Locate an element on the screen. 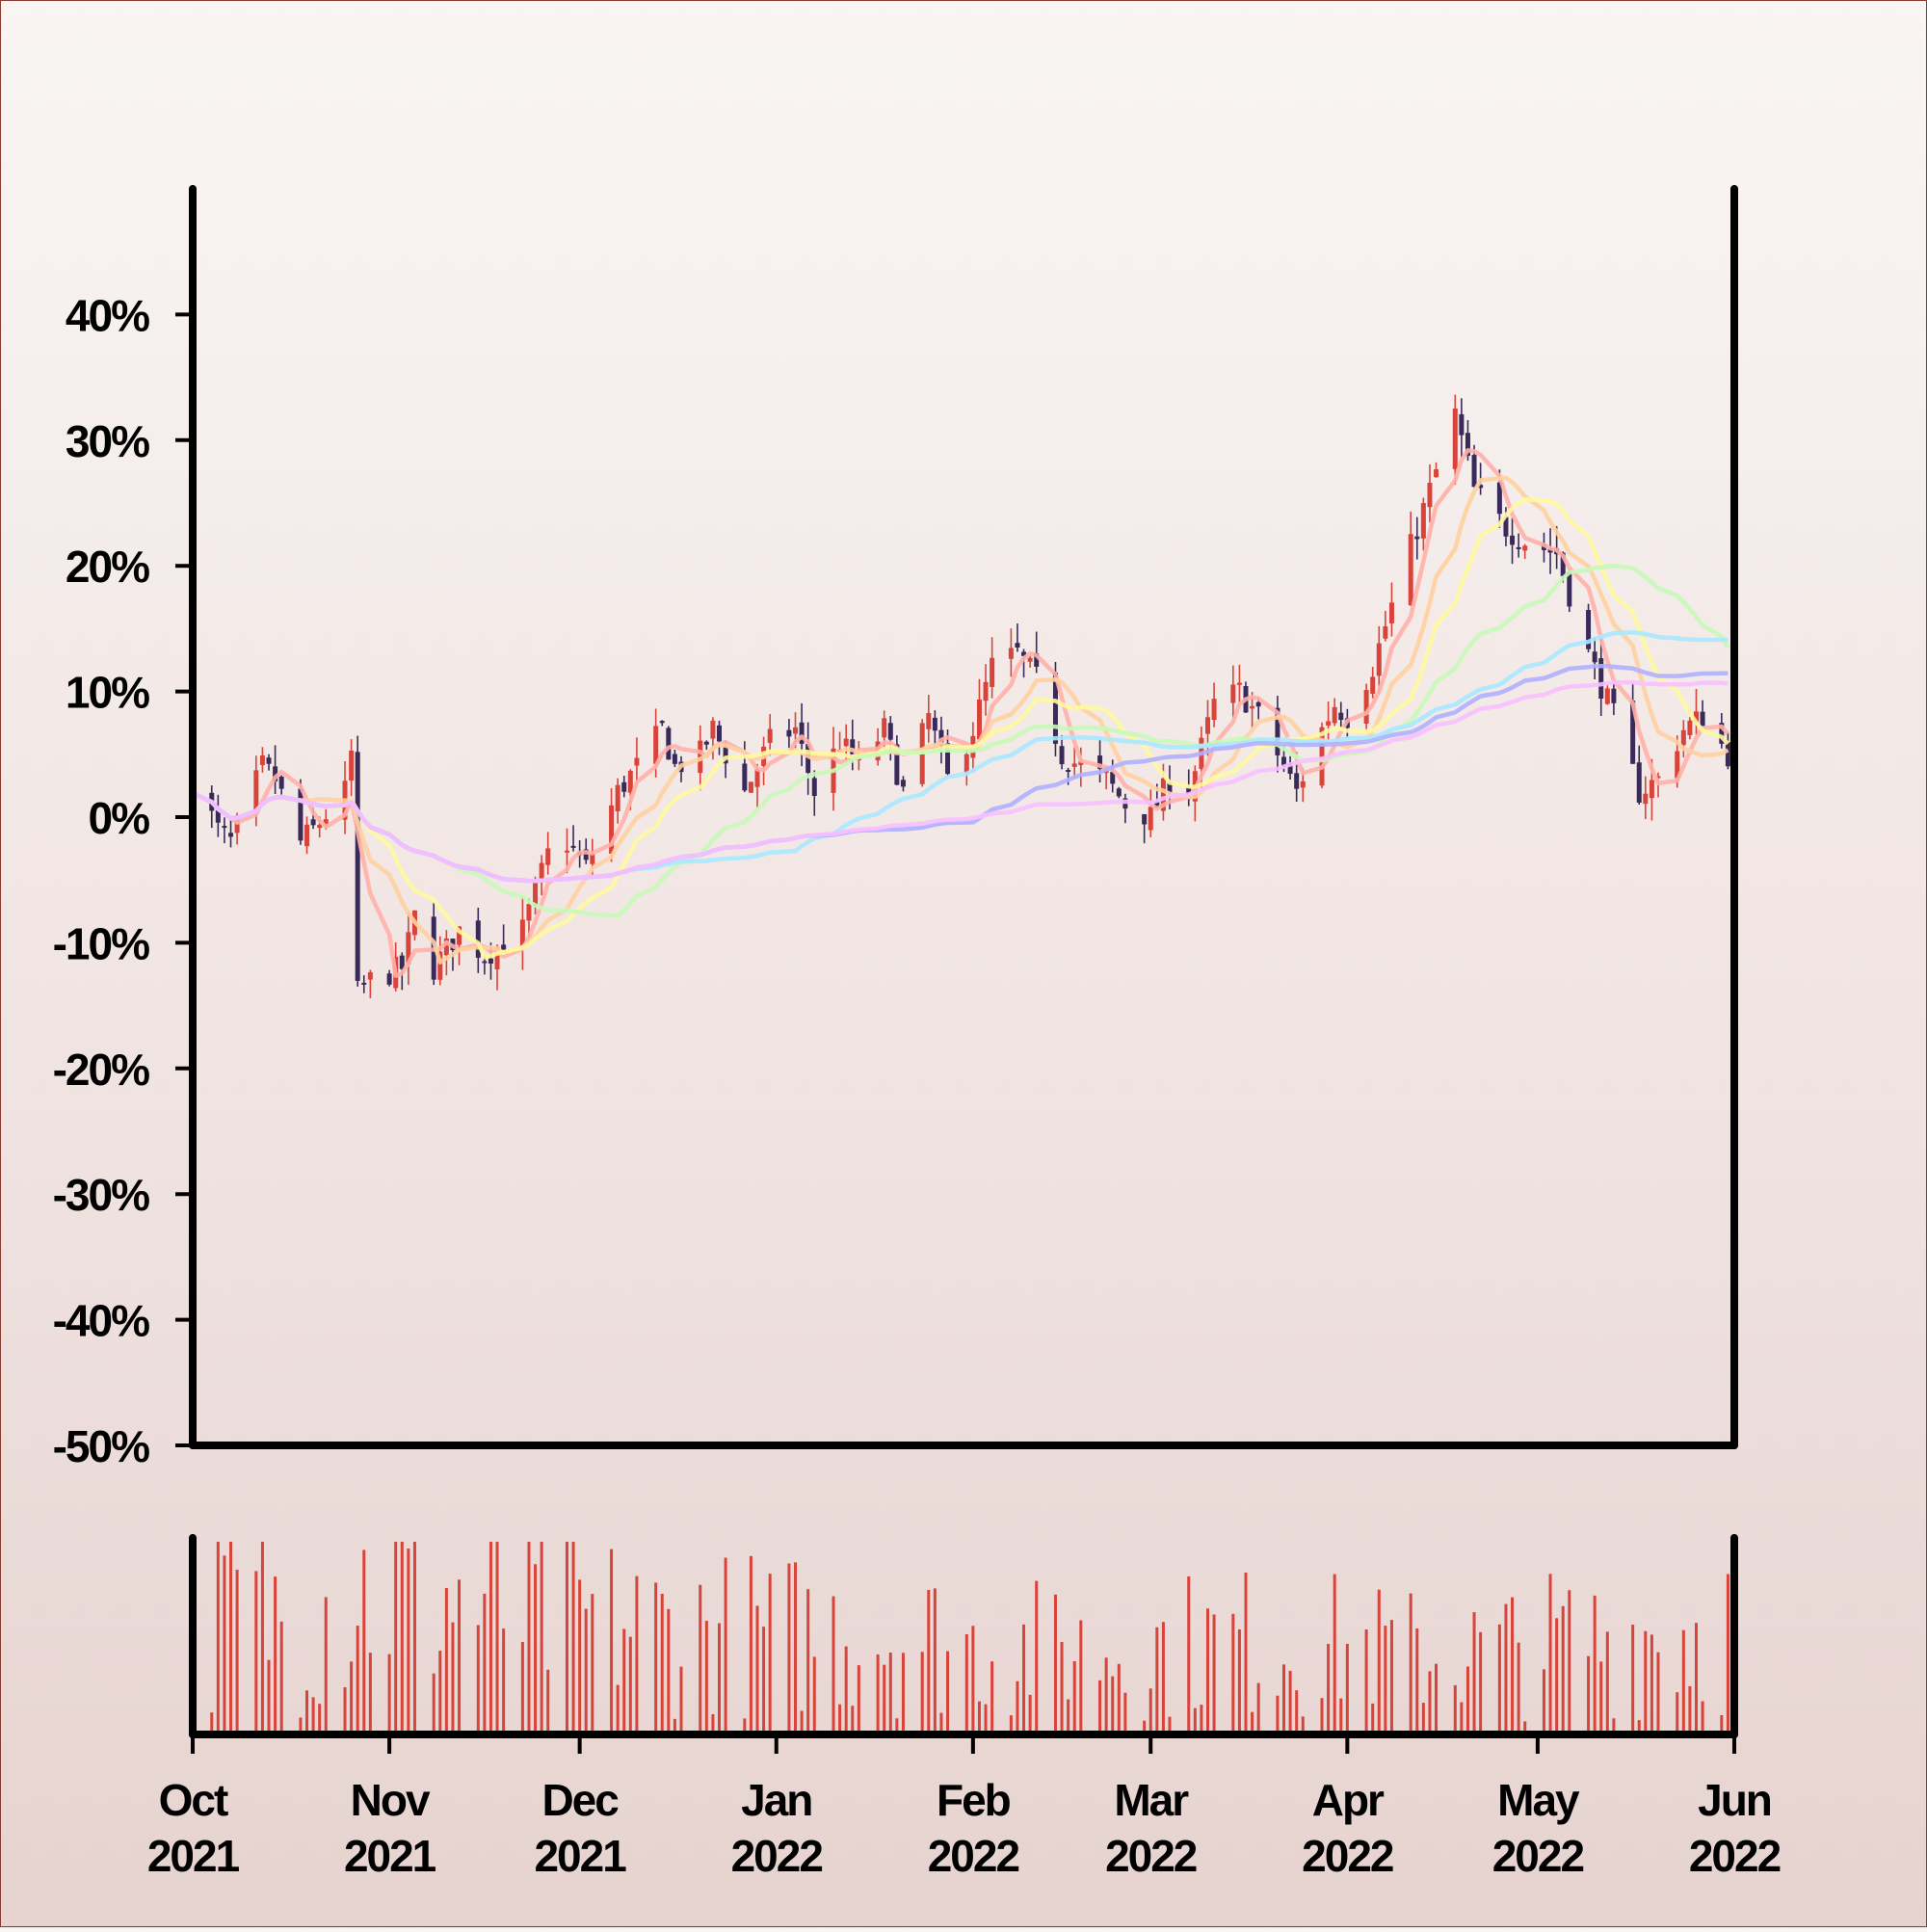 This screenshot has width=1927, height=1932. moving-average-line is located at coordinates (961, 781).